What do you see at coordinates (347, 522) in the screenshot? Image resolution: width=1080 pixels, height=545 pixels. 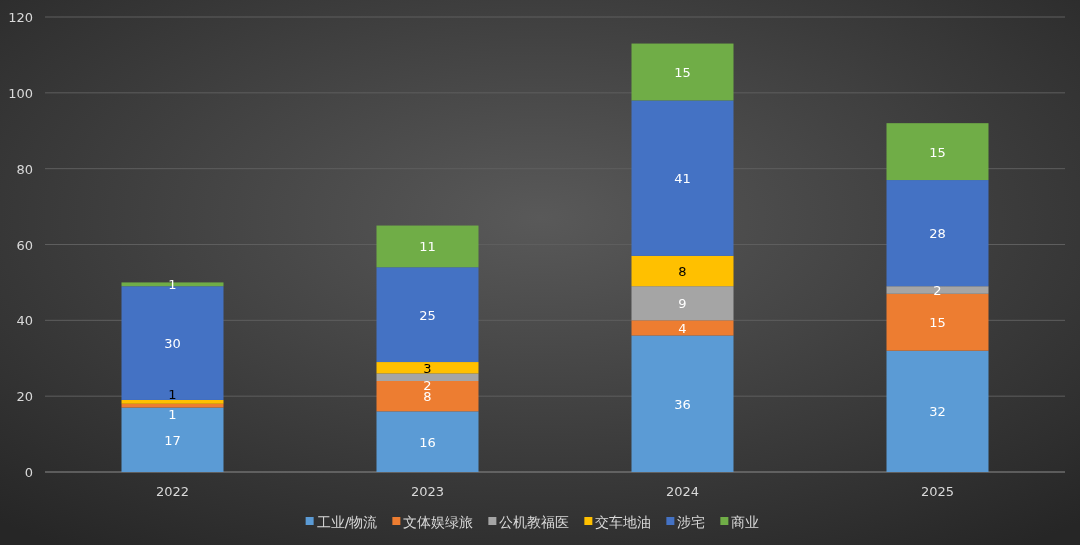 I see `legend-label: 工业/物流` at bounding box center [347, 522].